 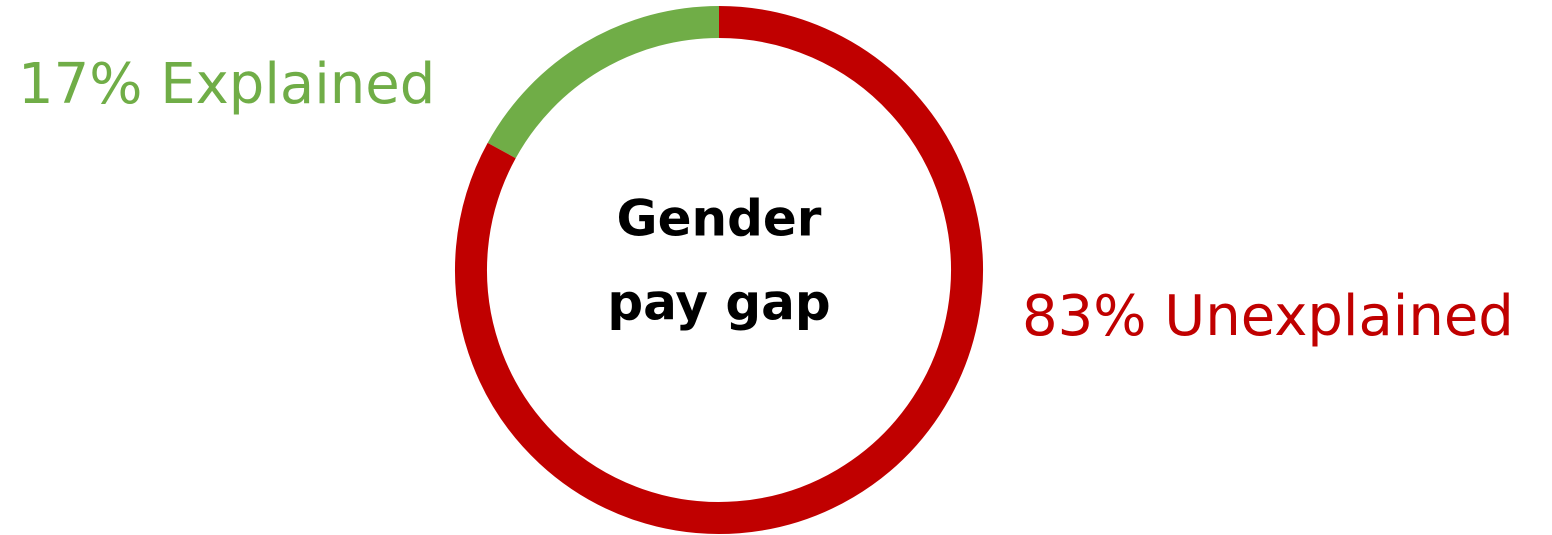 What do you see at coordinates (1339, 316) in the screenshot?
I see `category-label: Unexplained` at bounding box center [1339, 316].